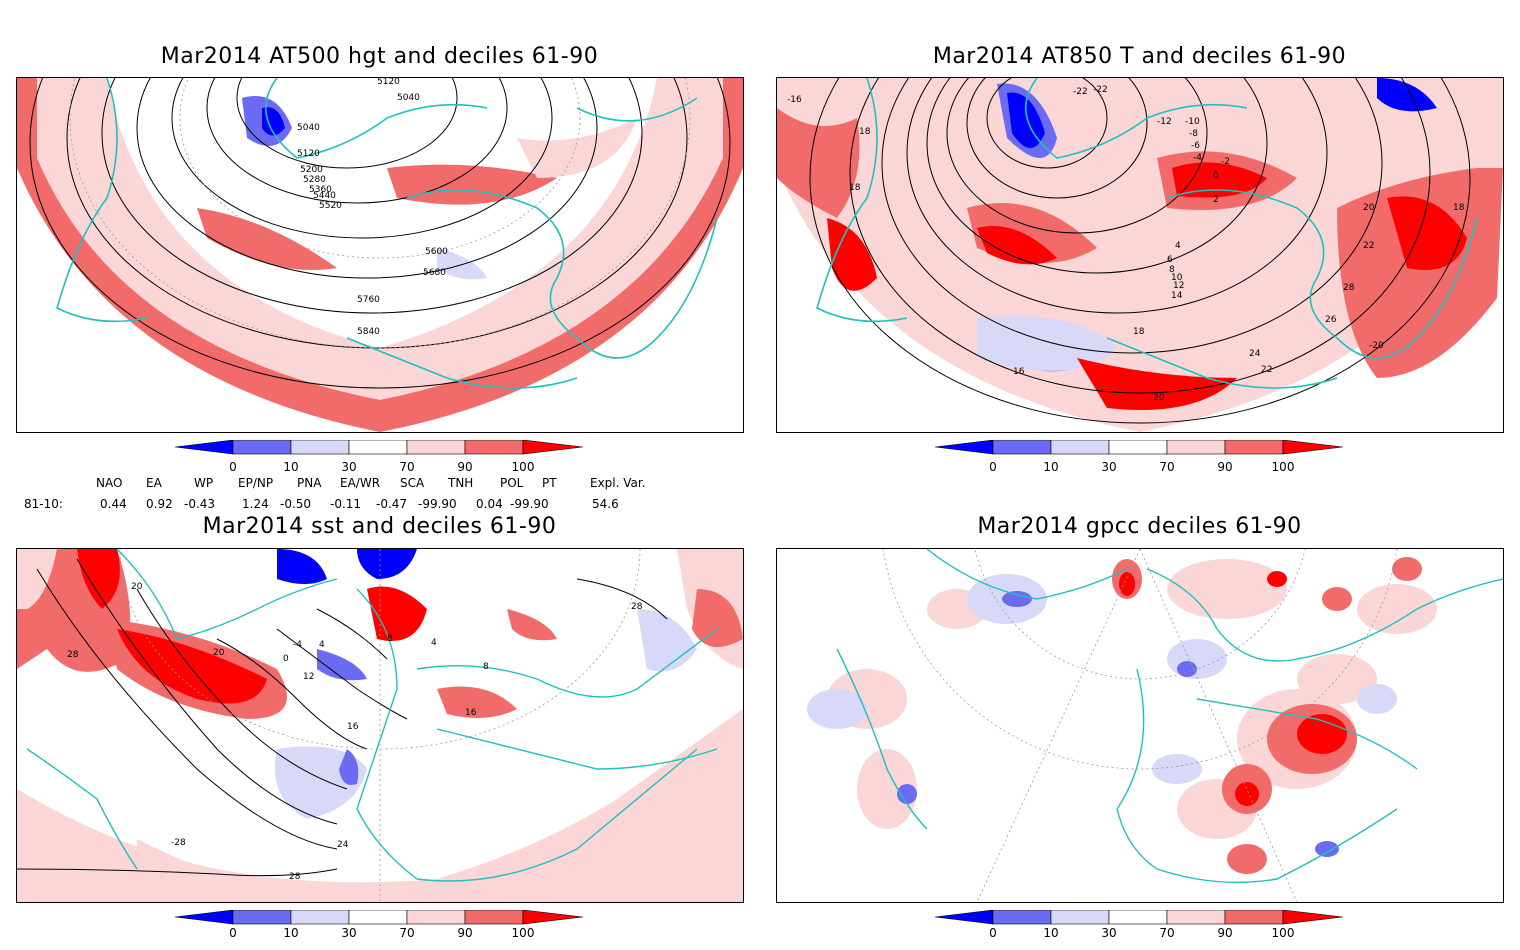 Image resolution: width=1520 pixels, height=950 pixels. I want to click on tc-header: PT, so click(549, 483).